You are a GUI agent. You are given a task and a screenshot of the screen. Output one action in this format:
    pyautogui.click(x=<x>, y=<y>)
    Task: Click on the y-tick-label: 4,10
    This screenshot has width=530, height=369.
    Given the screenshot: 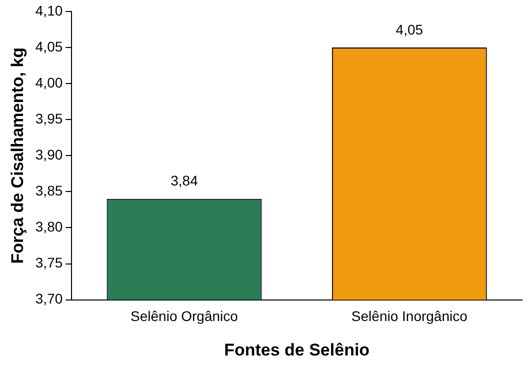 What is the action you would take?
    pyautogui.click(x=49, y=10)
    